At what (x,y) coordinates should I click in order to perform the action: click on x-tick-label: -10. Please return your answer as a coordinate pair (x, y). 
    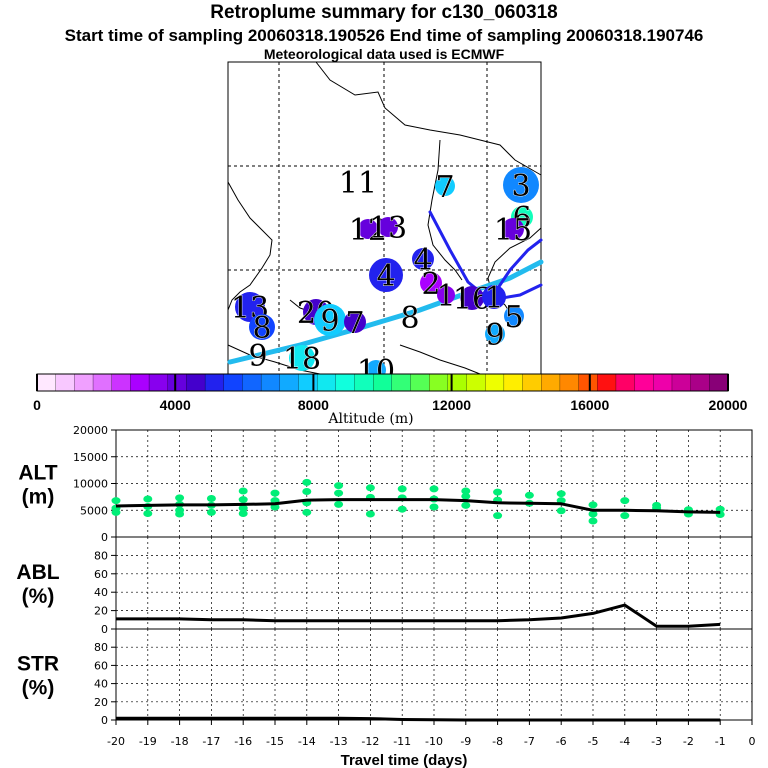
    Looking at the image, I should click on (434, 741).